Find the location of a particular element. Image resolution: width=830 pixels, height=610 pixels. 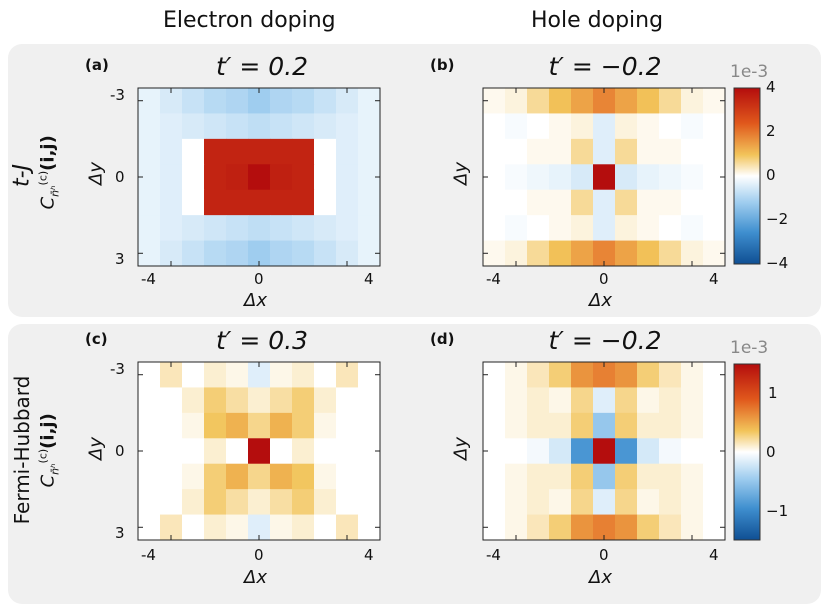

heatmap-cells-a is located at coordinates (259, 177).